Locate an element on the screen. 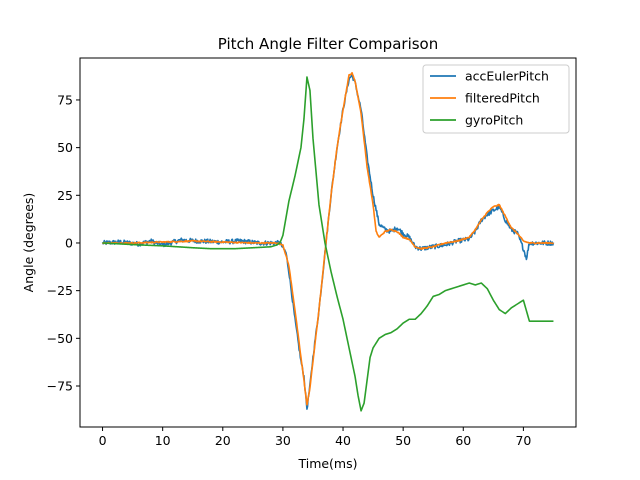 The height and width of the screenshot is (480, 640). x-tick-label: 50 is located at coordinates (403, 440).